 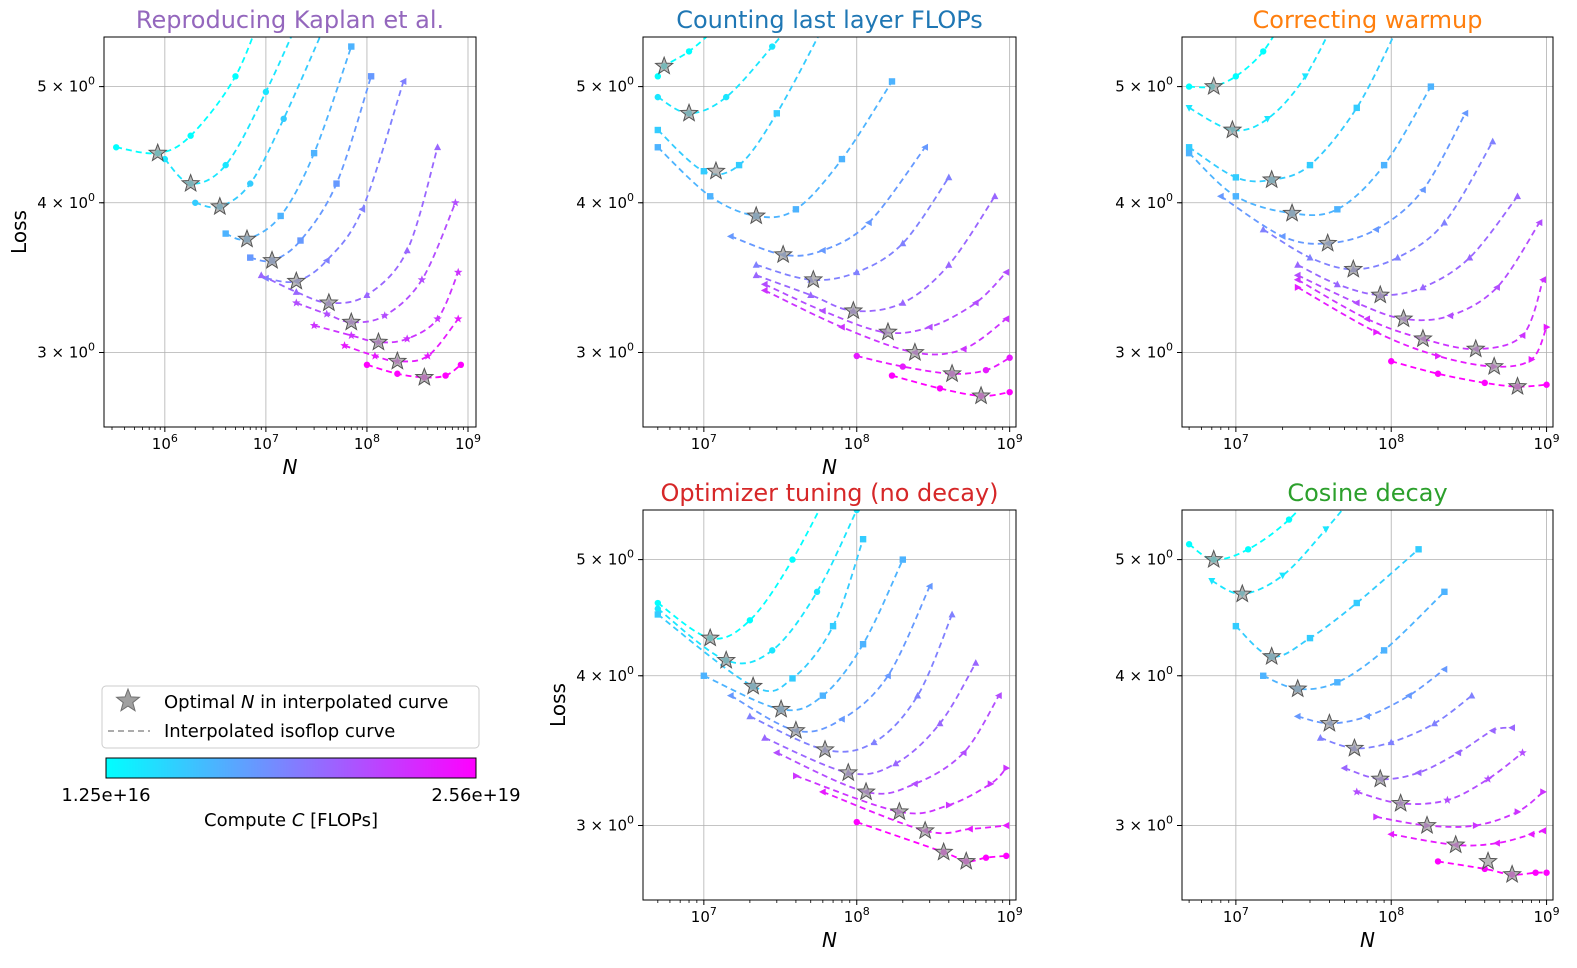 I want to click on y-axis-label: Loss, so click(x=558, y=705).